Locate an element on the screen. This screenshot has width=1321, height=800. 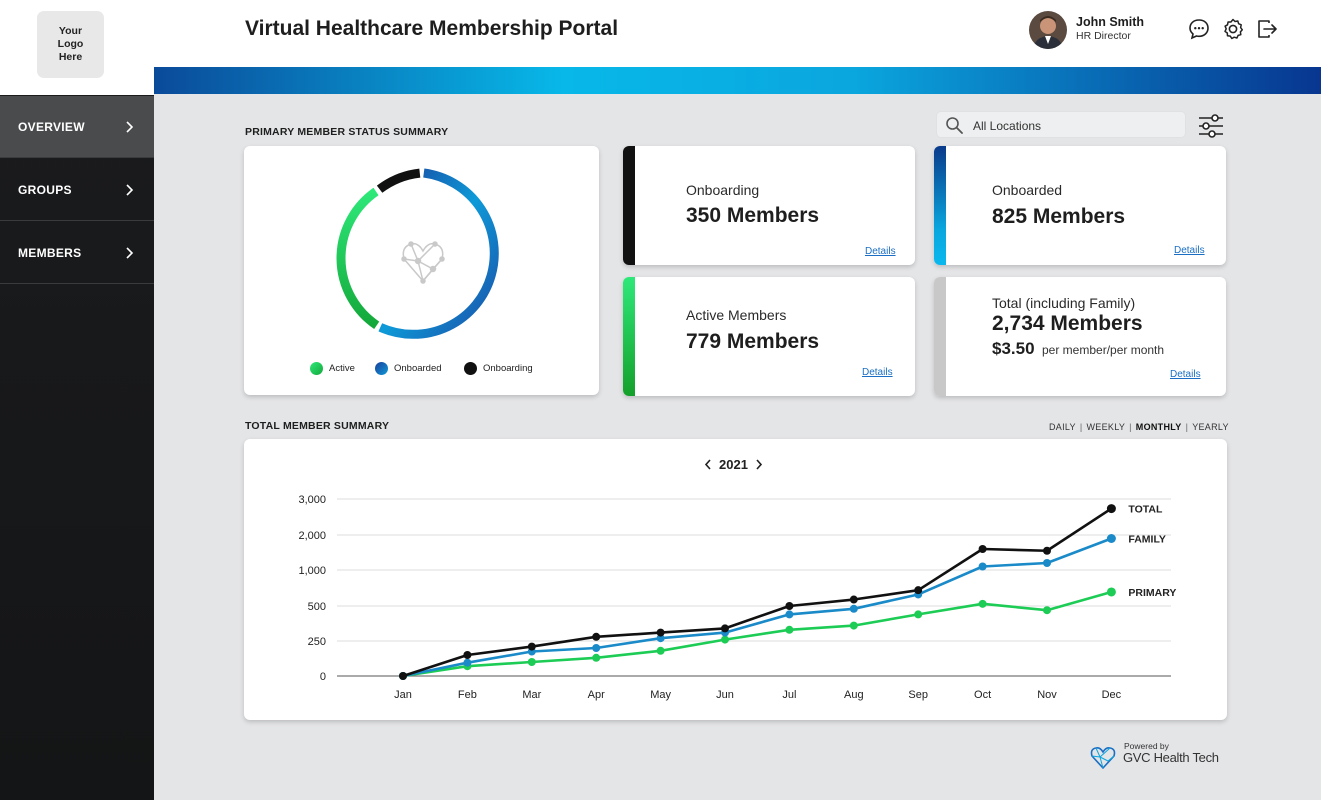
filter-sliders-icon is located at coordinates (1211, 126).